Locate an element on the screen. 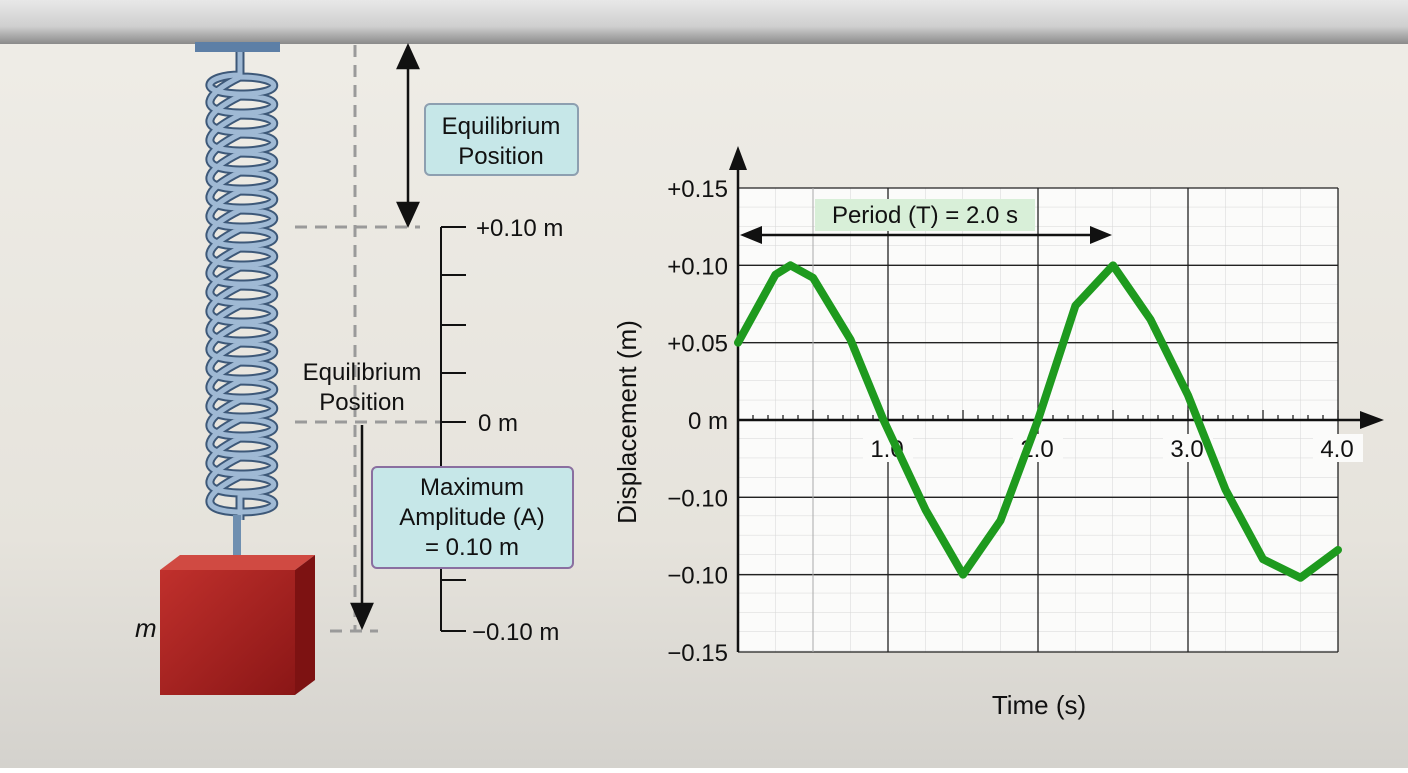  coil is located at coordinates (241, 286).